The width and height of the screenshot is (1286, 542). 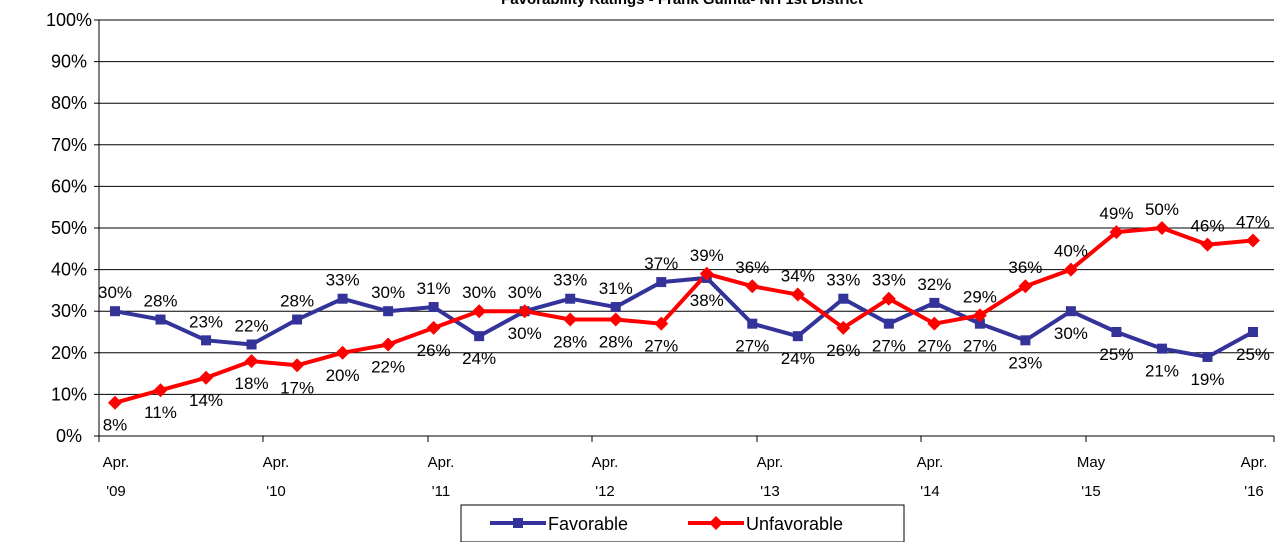 I want to click on data-label-unfavorable: 33%, so click(x=889, y=280).